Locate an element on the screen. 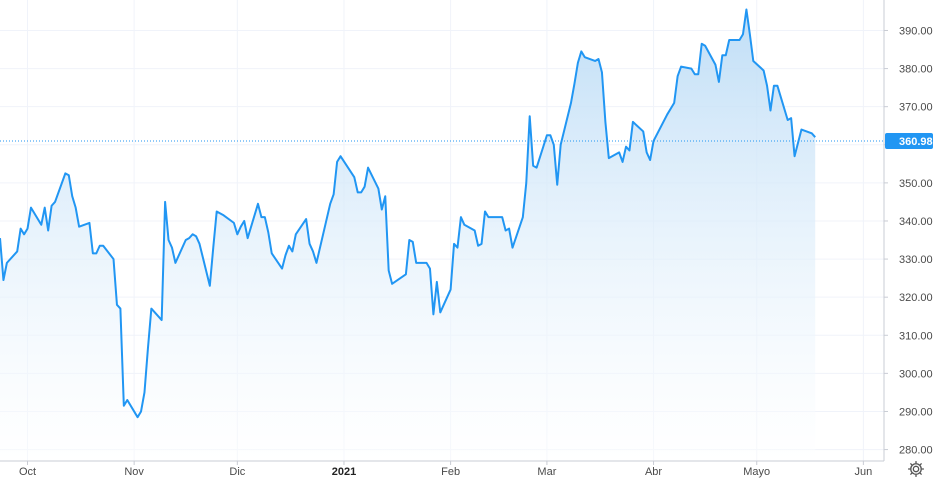 The width and height of the screenshot is (940, 484). y-tick-label: 330.00 is located at coordinates (916, 260).